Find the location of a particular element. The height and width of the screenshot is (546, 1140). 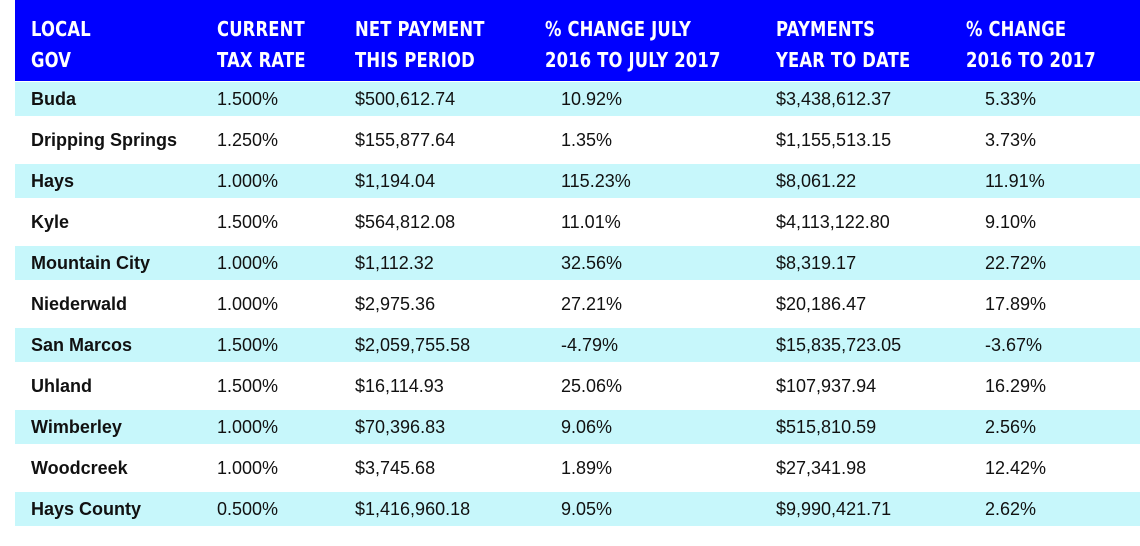

cell-current-tax-rate: 1.250% is located at coordinates (248, 140).